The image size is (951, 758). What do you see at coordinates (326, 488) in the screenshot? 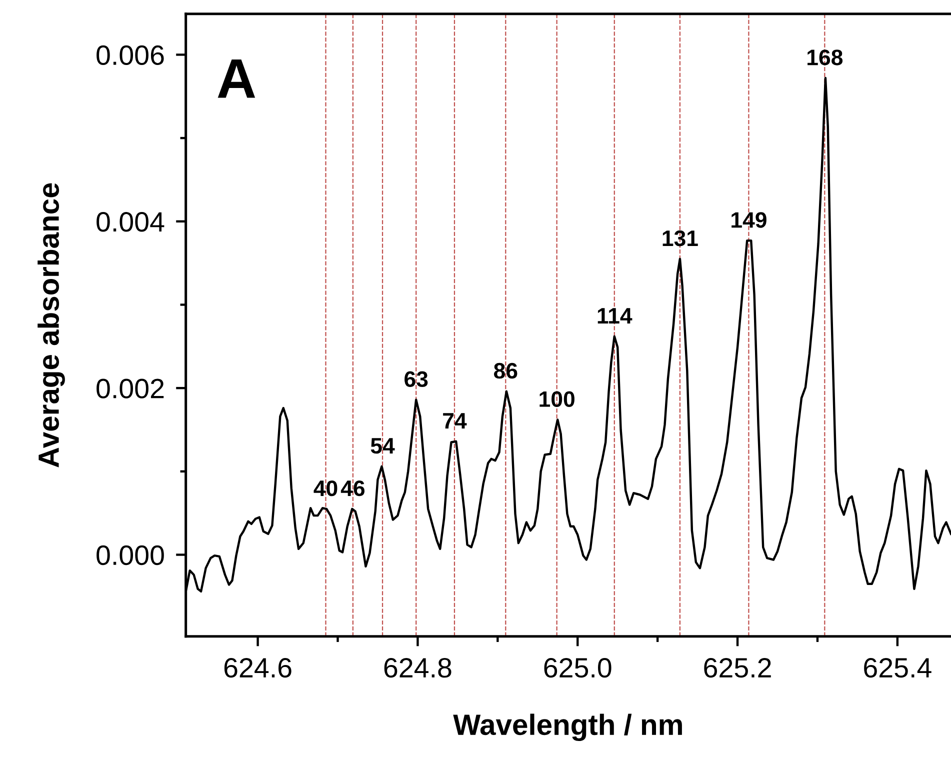
I see `annotation: 40` at bounding box center [326, 488].